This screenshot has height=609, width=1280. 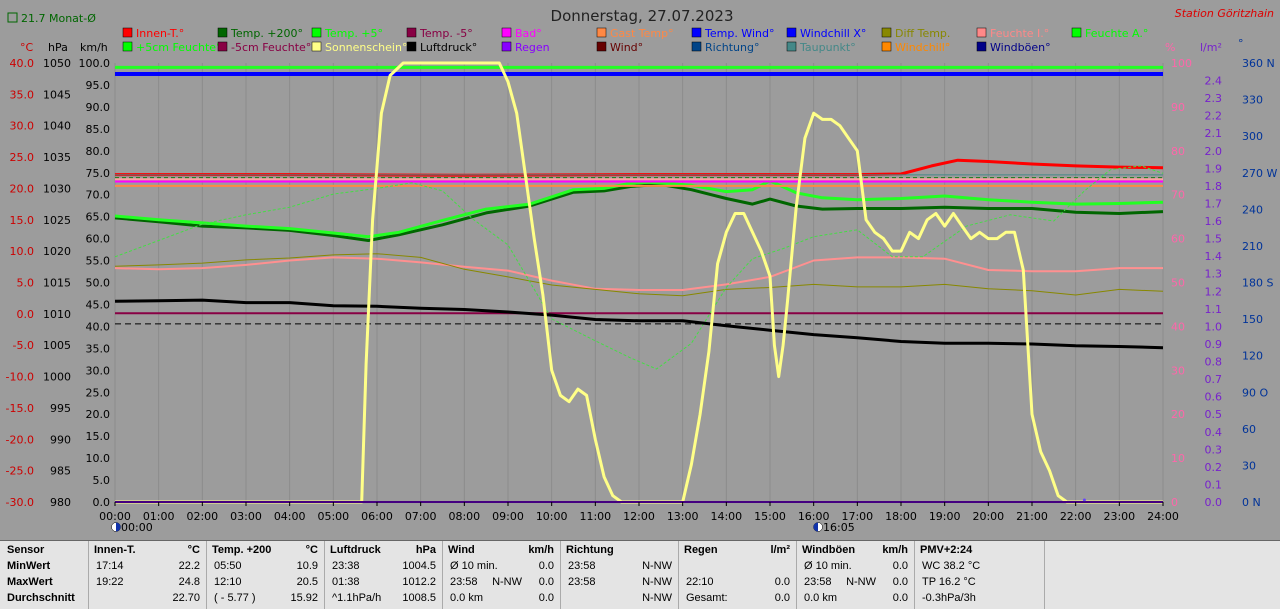 What do you see at coordinates (1170, 47) in the screenshot?
I see `unit-pct: %` at bounding box center [1170, 47].